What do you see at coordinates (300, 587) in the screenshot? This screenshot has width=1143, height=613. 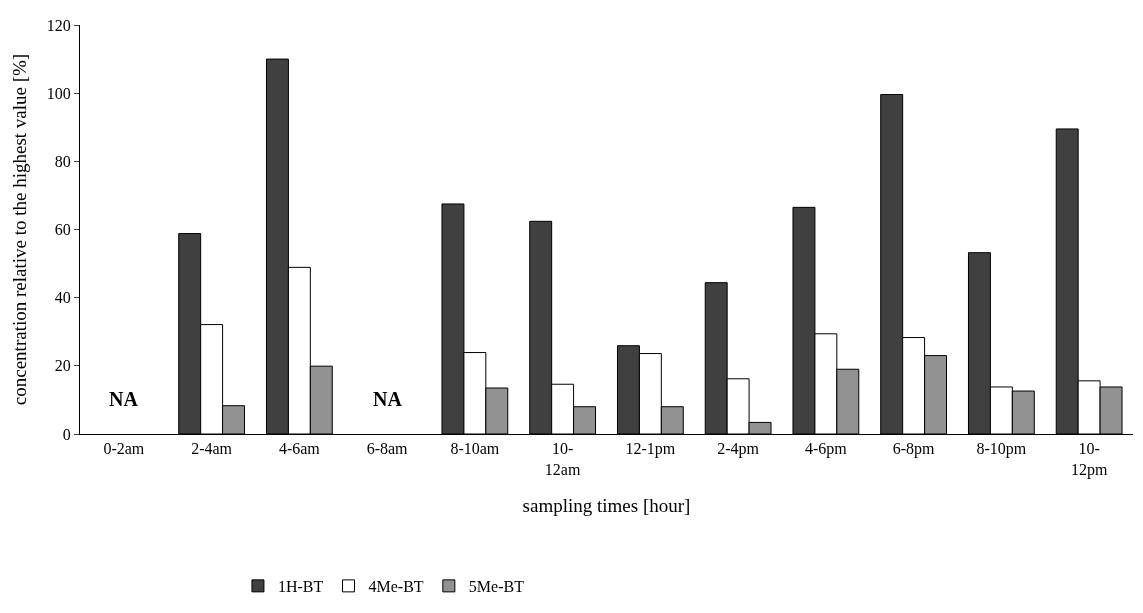 I see `legend-label: 1H-BT` at bounding box center [300, 587].